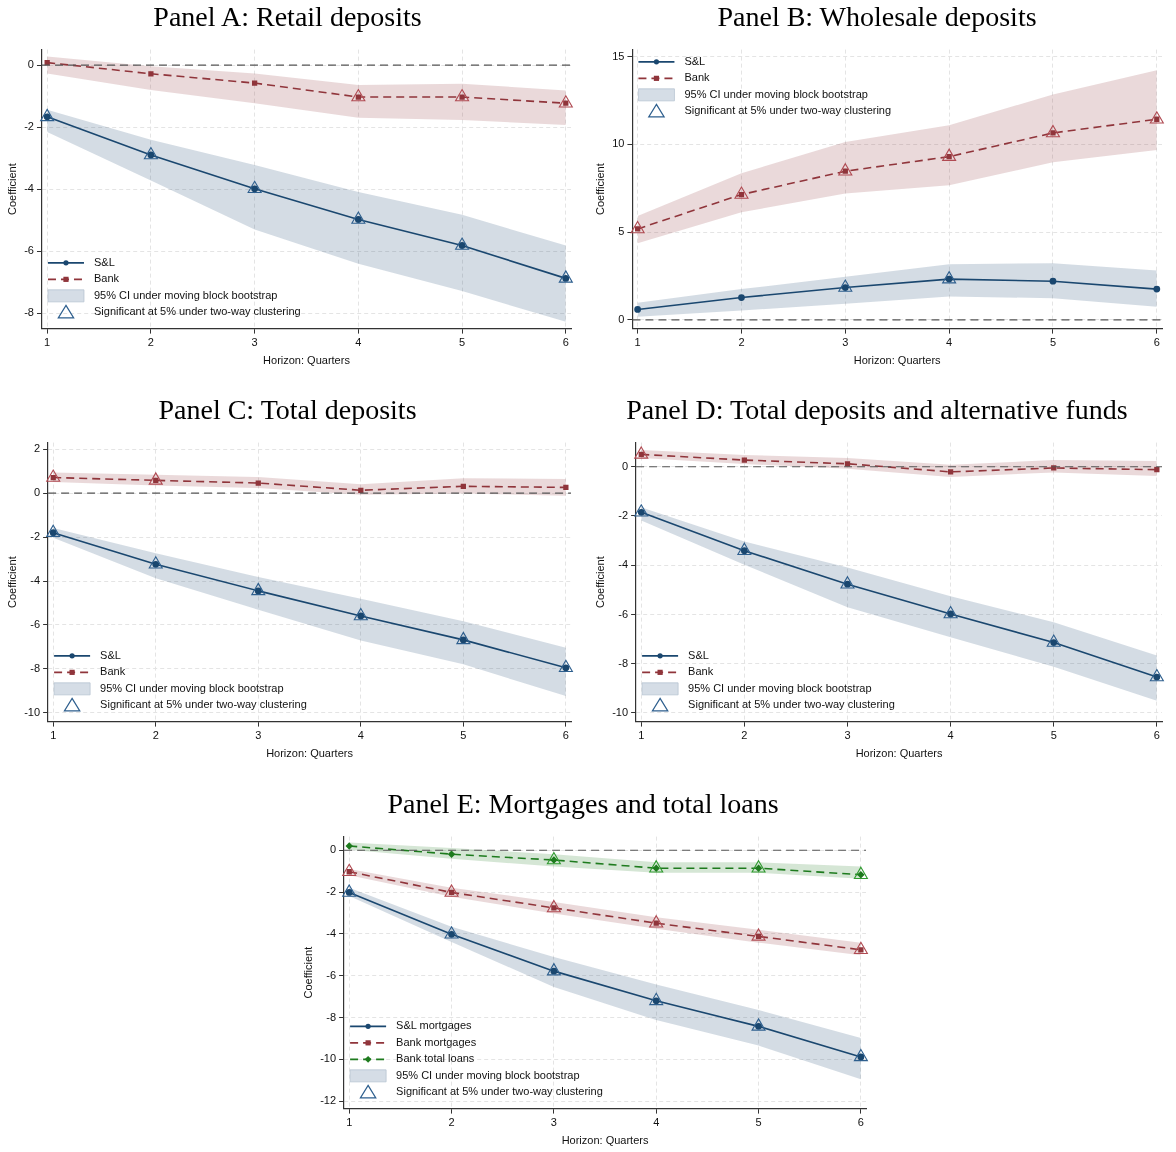 Image resolution: width=1176 pixels, height=1152 pixels. What do you see at coordinates (877, 17) in the screenshot?
I see `chart-title: Panel B: Wholesale deposits` at bounding box center [877, 17].